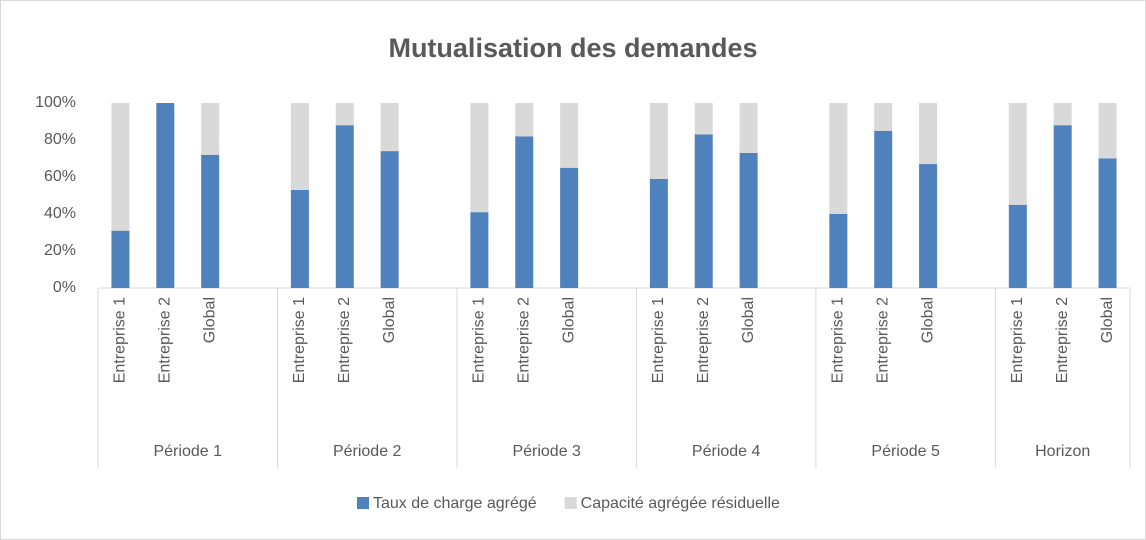  Describe the element at coordinates (187, 451) in the screenshot. I see `group-label: Période 1` at that location.